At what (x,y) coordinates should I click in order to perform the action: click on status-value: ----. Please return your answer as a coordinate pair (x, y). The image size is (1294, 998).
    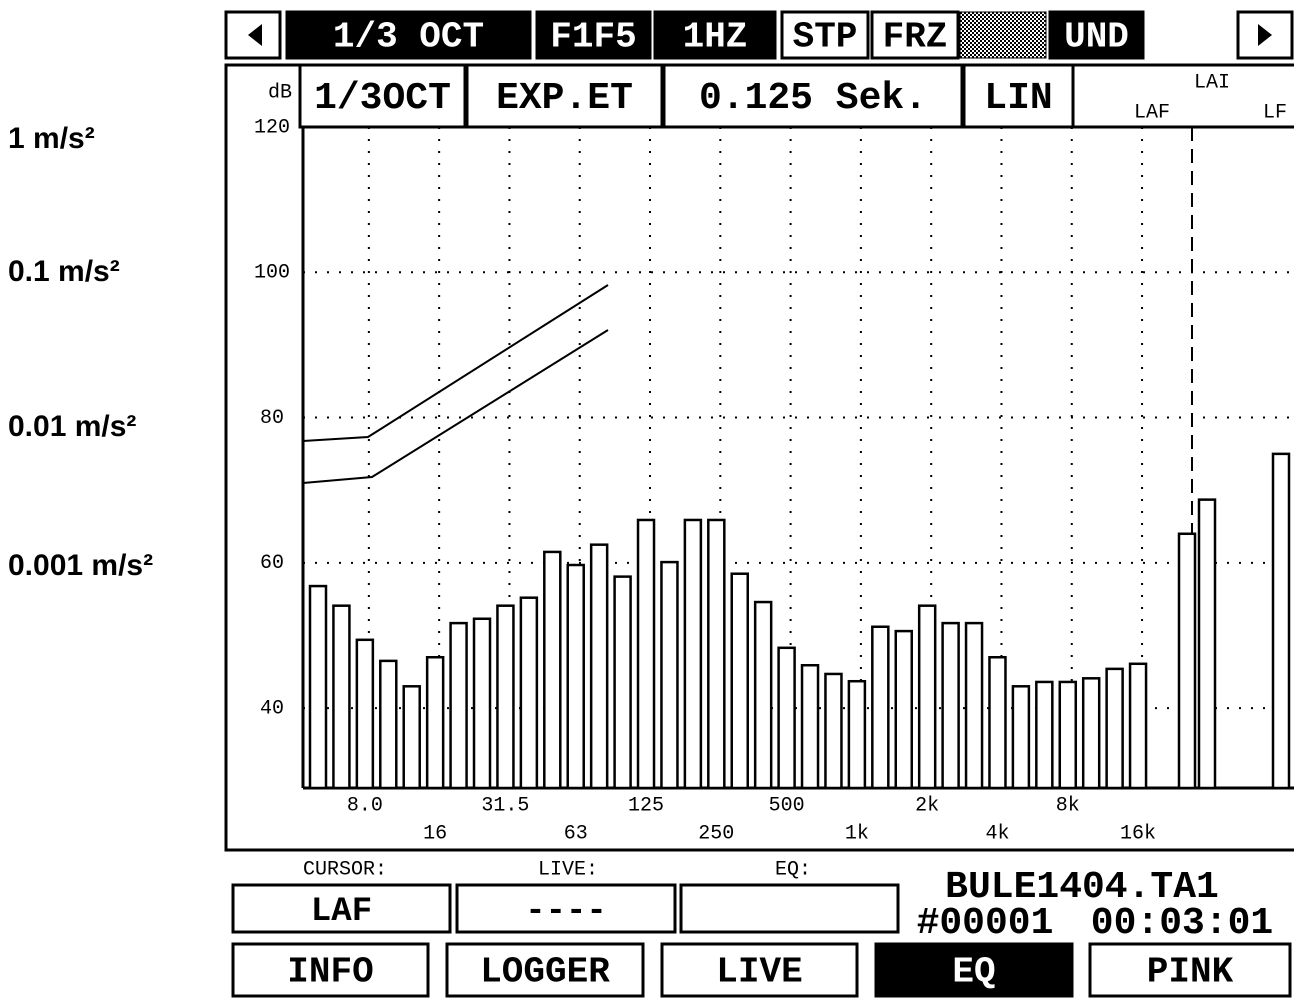
    Looking at the image, I should click on (566, 912).